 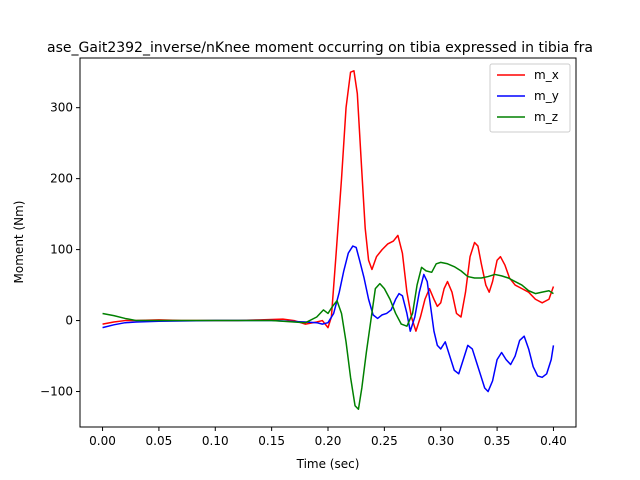 What do you see at coordinates (384, 441) in the screenshot?
I see `x-tick-label: 0.25` at bounding box center [384, 441].